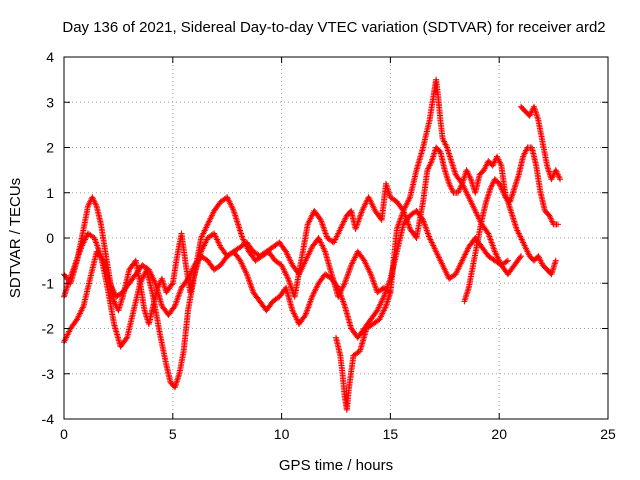  What do you see at coordinates (64, 434) in the screenshot?
I see `x-tick-label: 0` at bounding box center [64, 434].